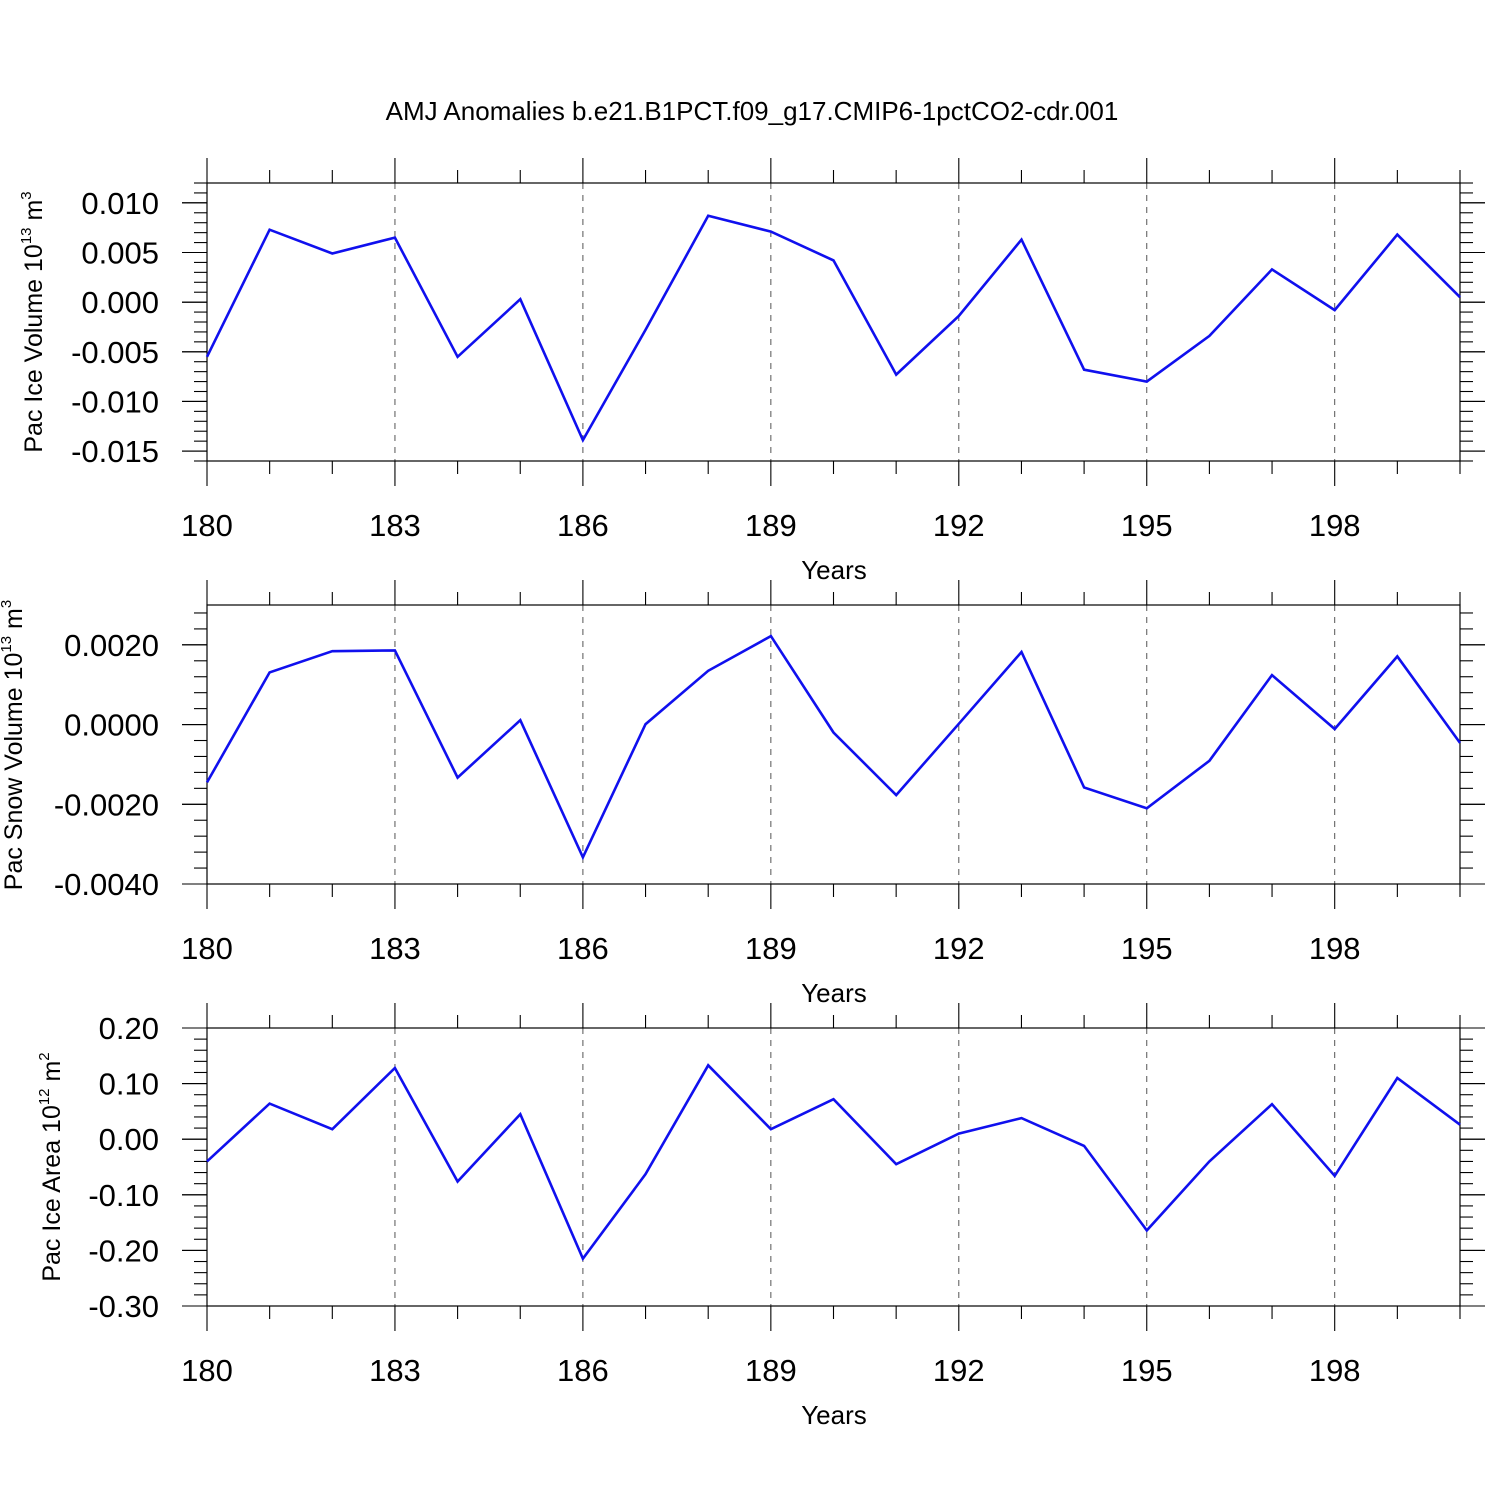  I want to click on y-tick-label: 0.10, so click(129, 1084).